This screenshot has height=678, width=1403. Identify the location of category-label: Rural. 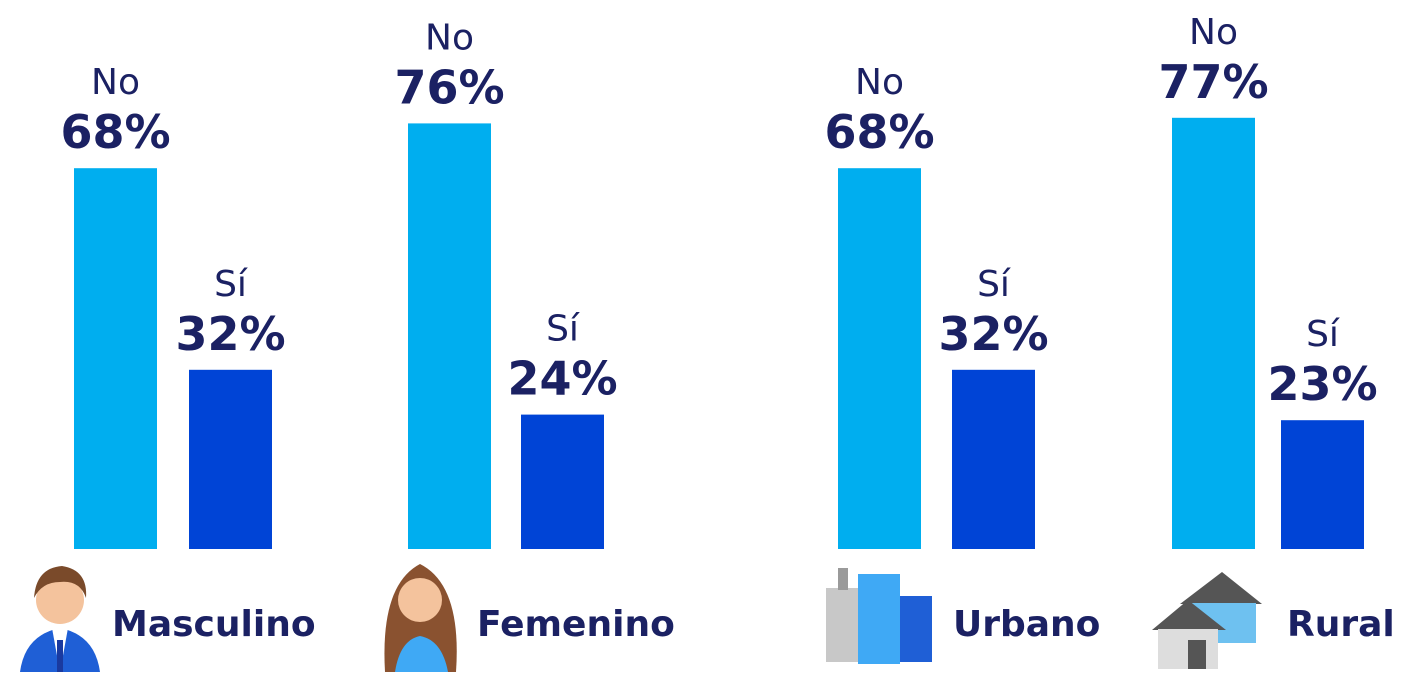
(1341, 624).